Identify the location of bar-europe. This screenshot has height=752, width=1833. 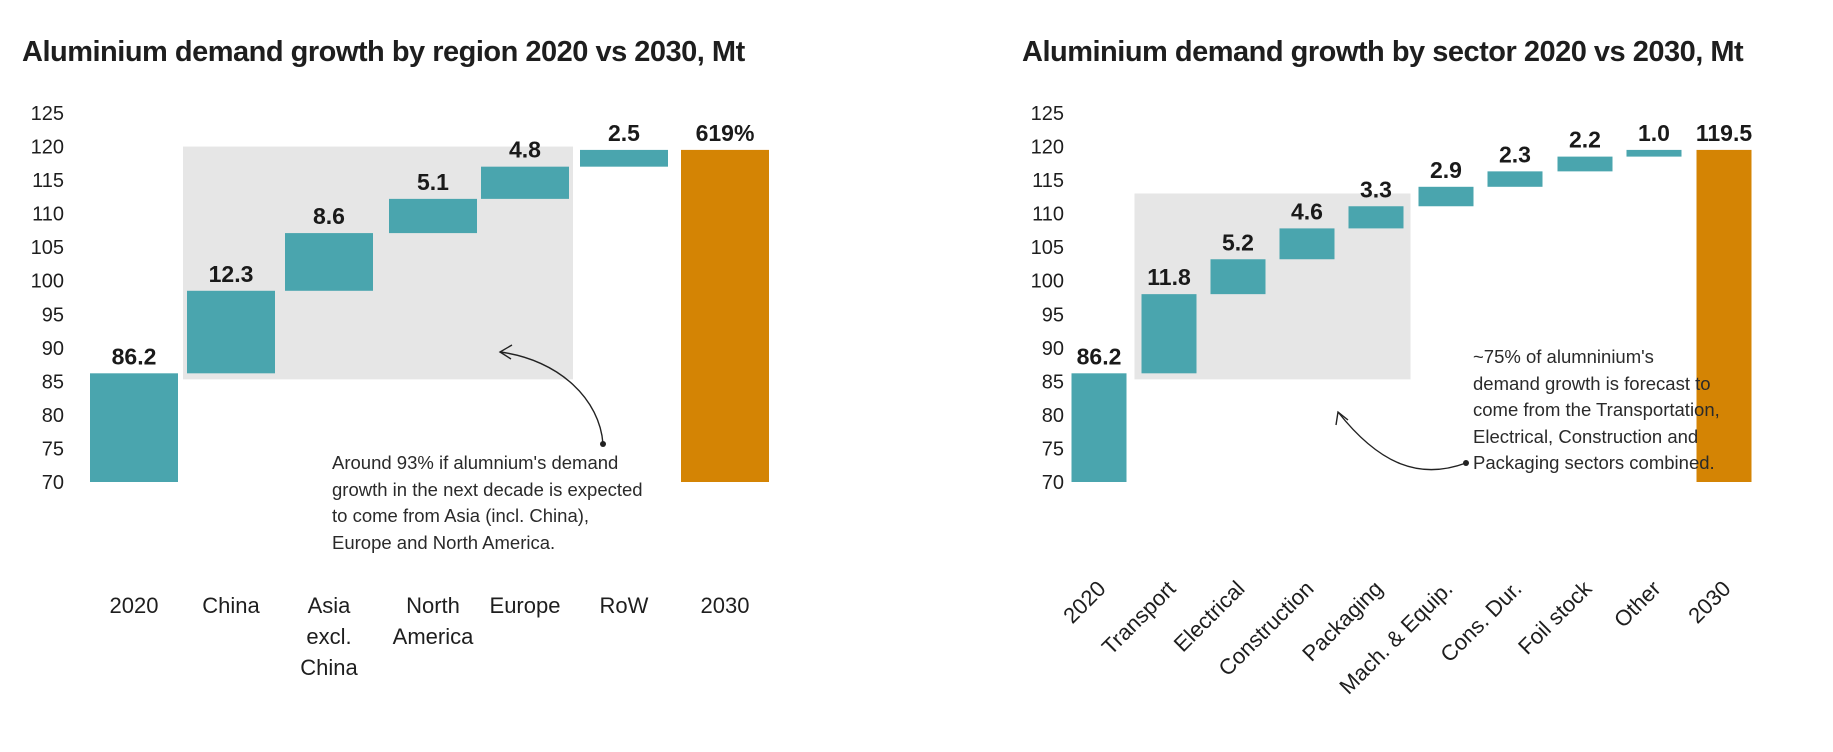
(525, 182).